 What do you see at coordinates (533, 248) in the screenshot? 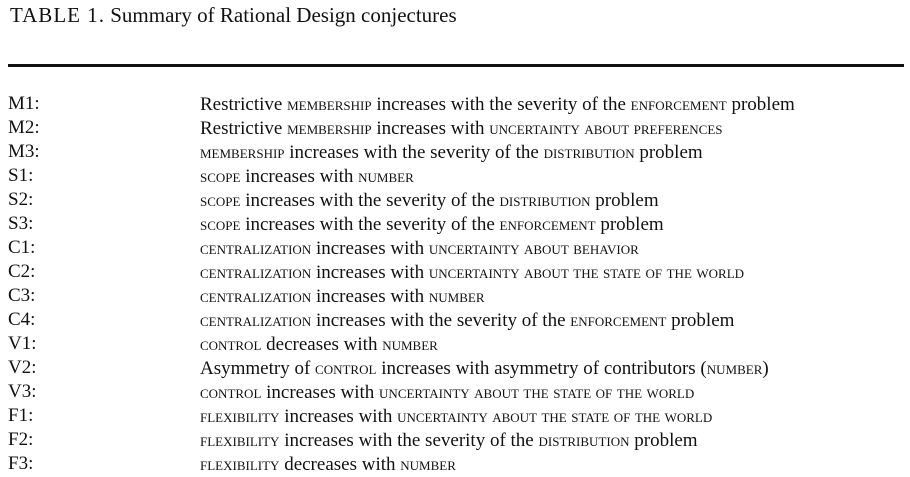
I see `variable-term: uncertainty about behavior` at bounding box center [533, 248].